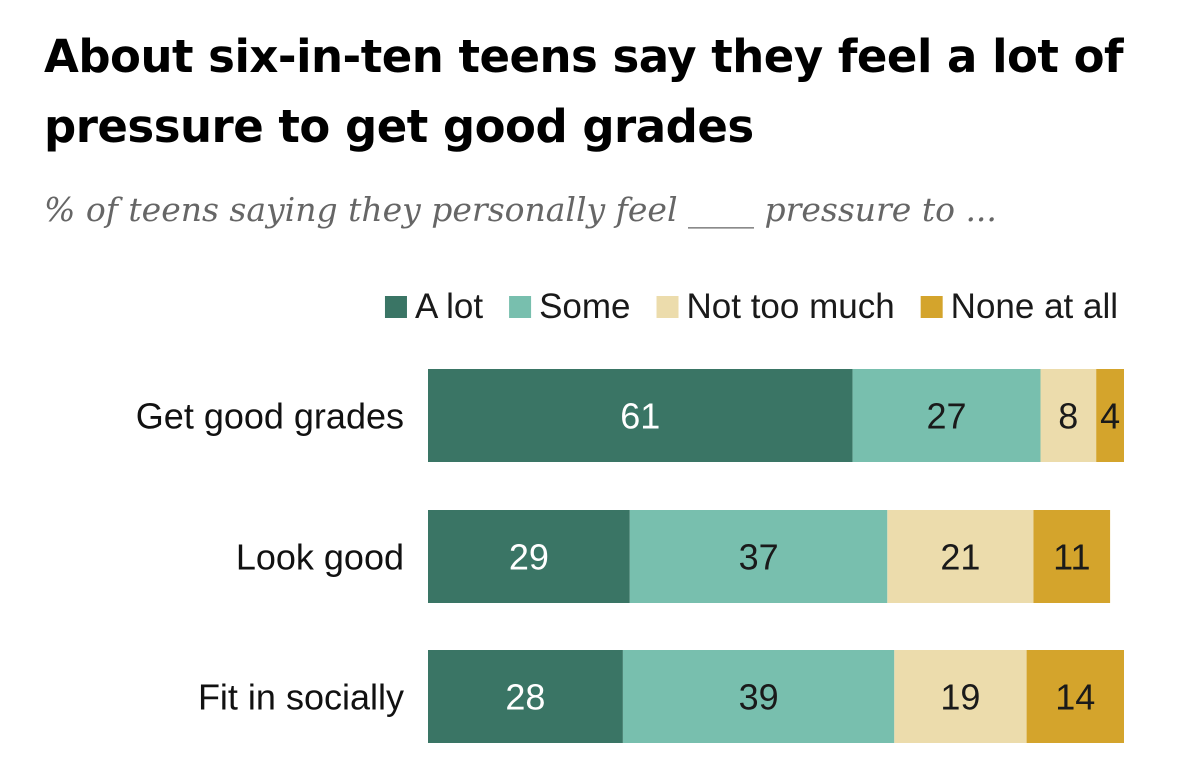 Image resolution: width=1200 pixels, height=774 pixels. Describe the element at coordinates (301, 697) in the screenshot. I see `category-label: Fit in socially` at that location.